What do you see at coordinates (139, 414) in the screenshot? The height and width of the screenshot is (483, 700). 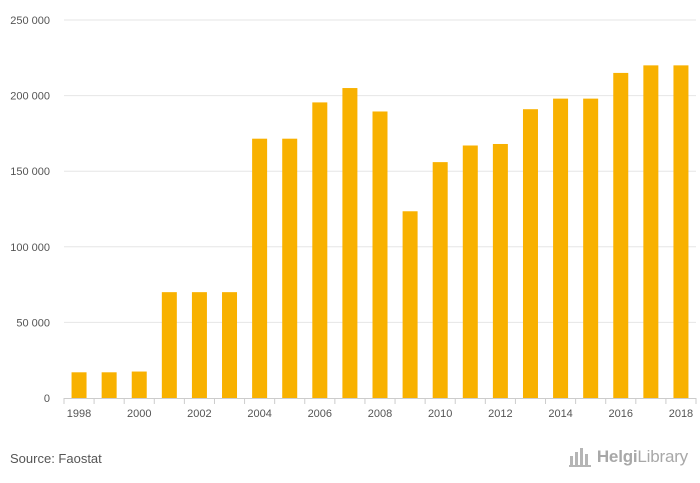 I see `x-tick-label: 2000` at bounding box center [139, 414].